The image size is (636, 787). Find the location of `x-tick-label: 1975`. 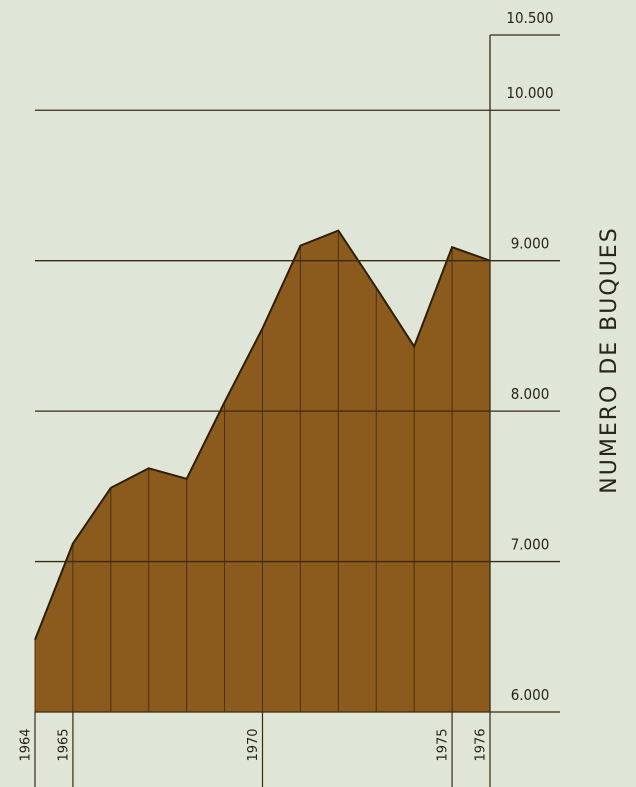

x-tick-label: 1975 is located at coordinates (443, 744).